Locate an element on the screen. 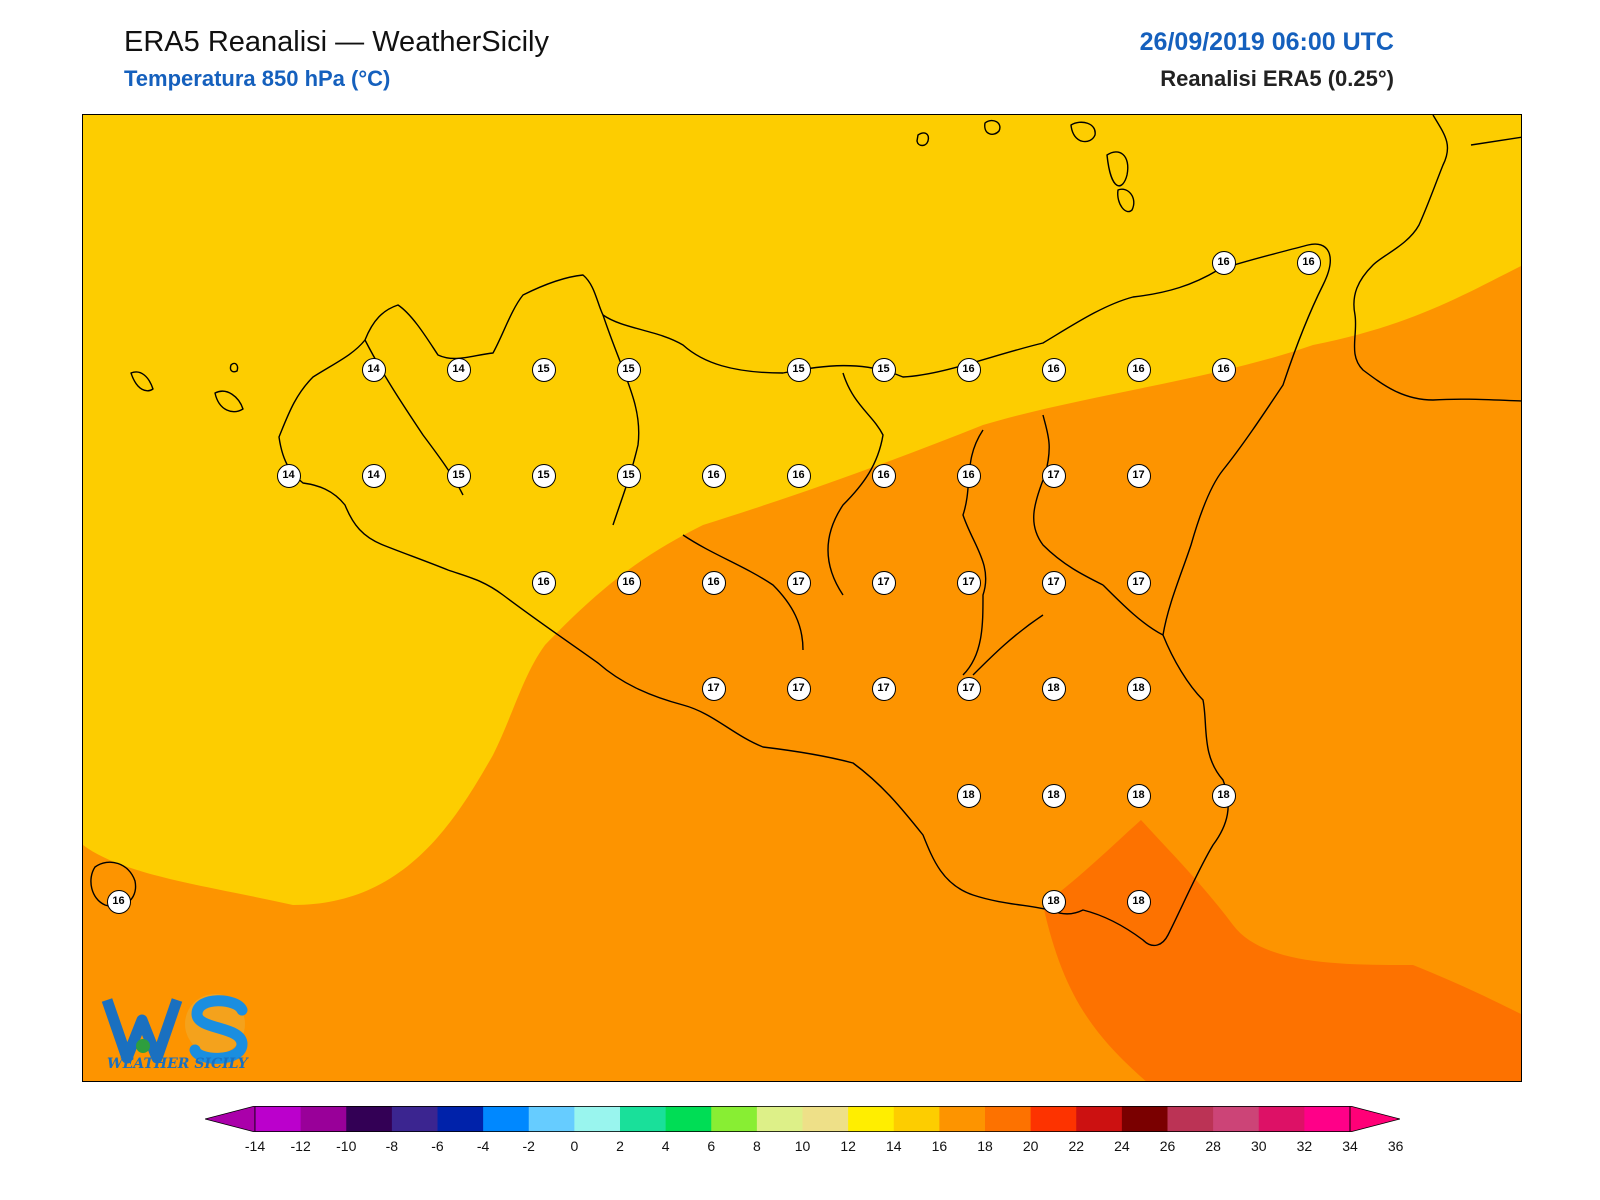  colorbar-tick-label: 10 is located at coordinates (802, 1146).